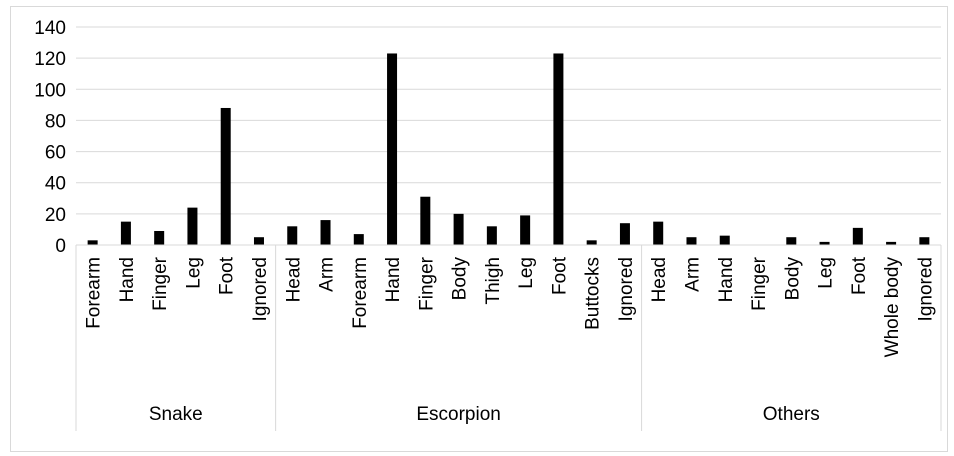  Describe the element at coordinates (50, 90) in the screenshot. I see `y-tick-label: 100` at that location.